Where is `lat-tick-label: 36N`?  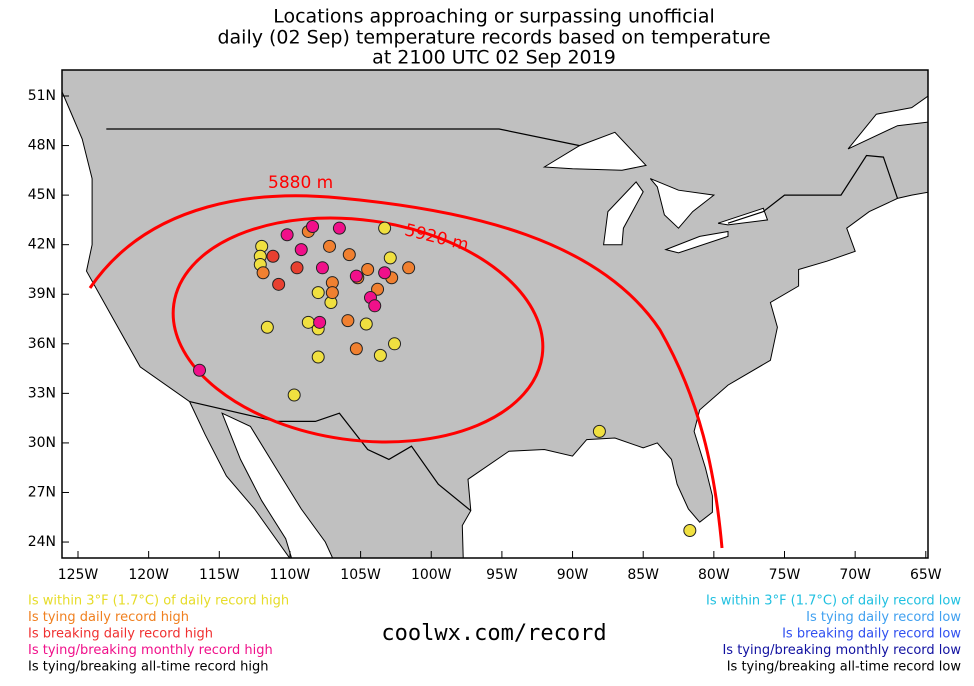 lat-tick-label: 36N is located at coordinates (42, 344).